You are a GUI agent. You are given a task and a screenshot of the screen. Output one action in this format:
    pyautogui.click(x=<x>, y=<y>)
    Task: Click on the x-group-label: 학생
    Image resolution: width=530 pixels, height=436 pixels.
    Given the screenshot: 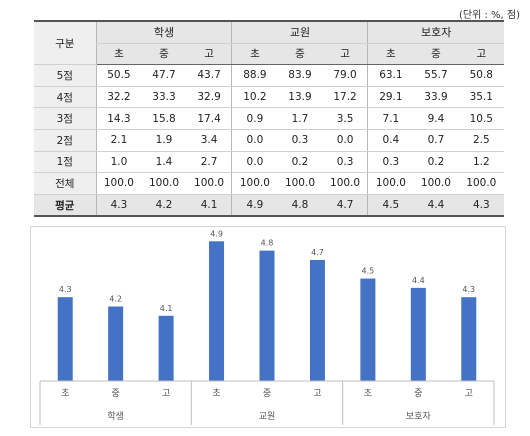 What is the action you would take?
    pyautogui.click(x=115, y=416)
    